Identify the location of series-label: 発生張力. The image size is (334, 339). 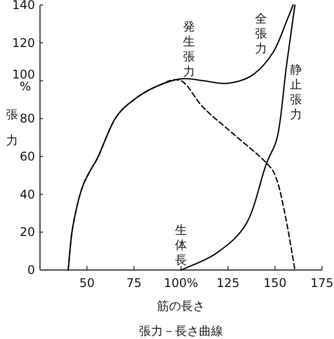
(189, 49).